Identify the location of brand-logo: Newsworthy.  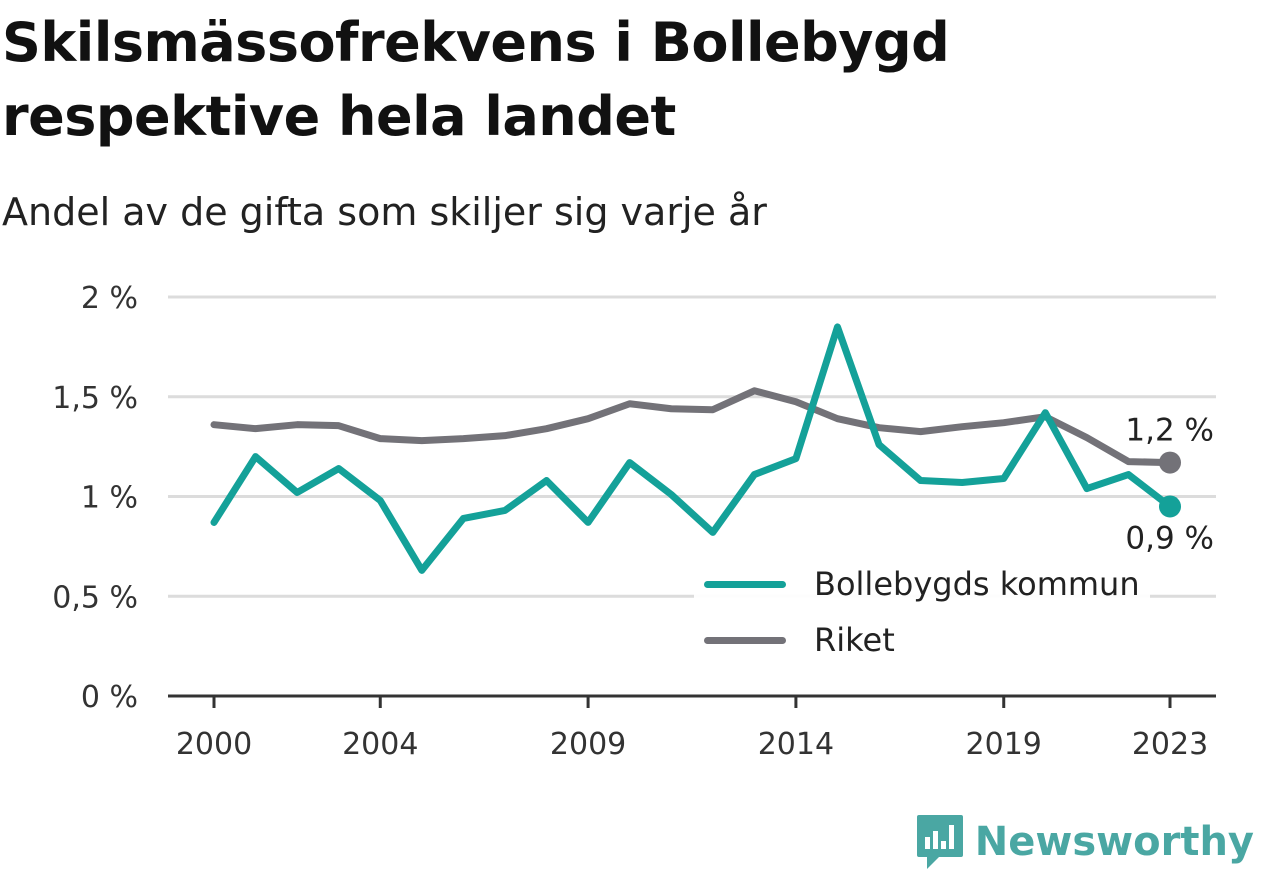
(1084, 842).